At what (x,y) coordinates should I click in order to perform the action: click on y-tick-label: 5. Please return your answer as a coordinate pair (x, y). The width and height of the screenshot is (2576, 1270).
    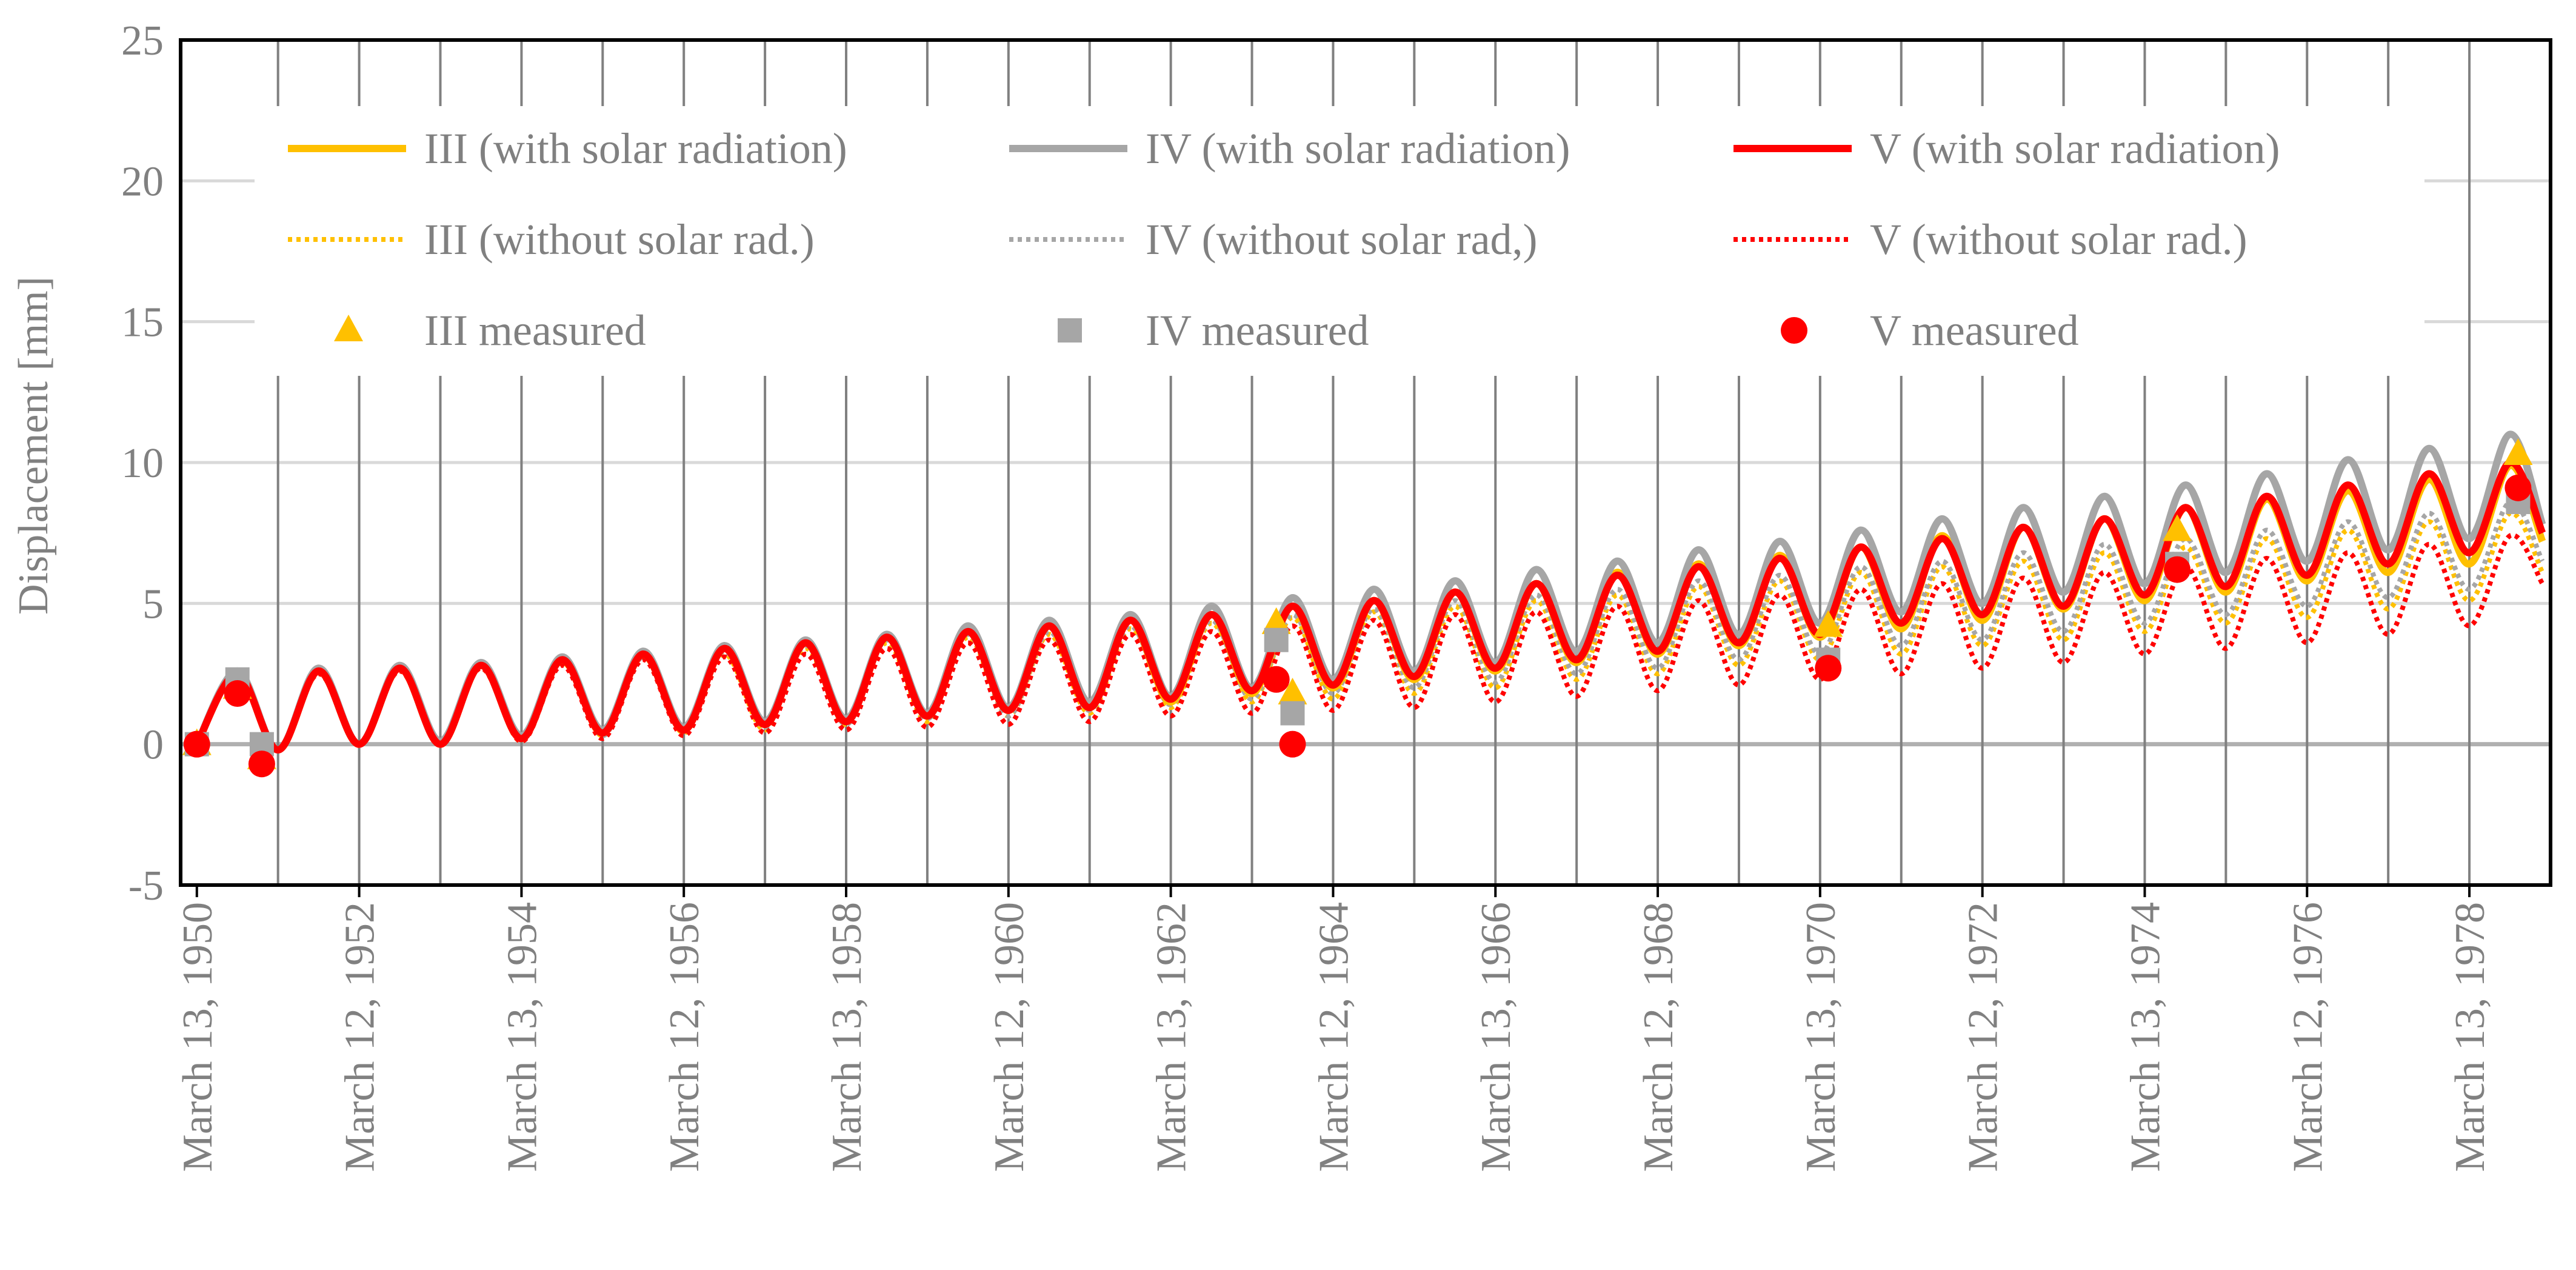
    Looking at the image, I should click on (153, 604).